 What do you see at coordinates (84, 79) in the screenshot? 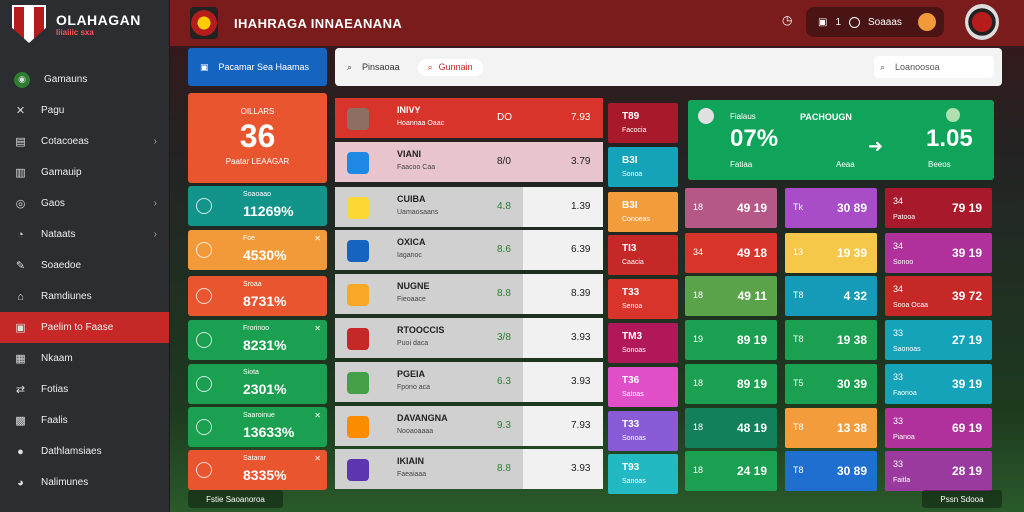
I see `sidebar-item-0: ◉ Gamauns` at bounding box center [84, 79].